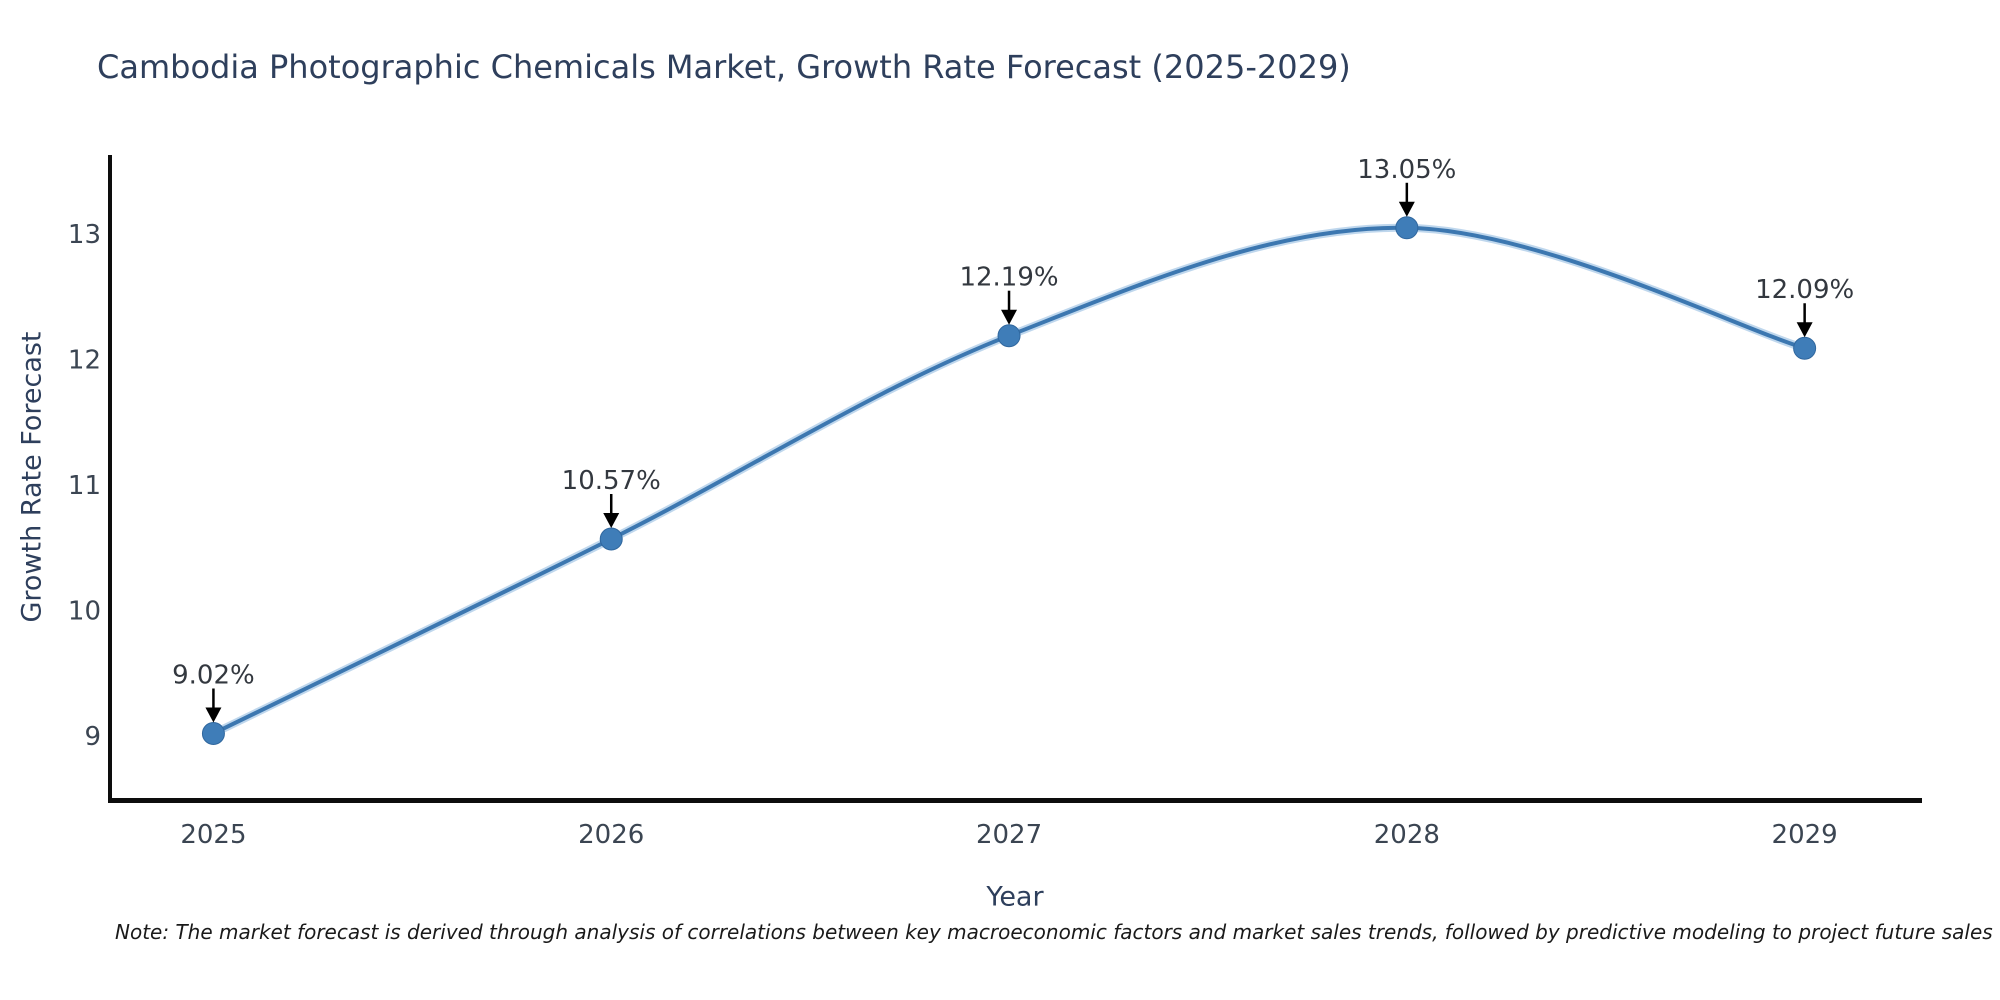  Describe the element at coordinates (1008, 278) in the screenshot. I see `annotation-label: 12.19%` at that location.